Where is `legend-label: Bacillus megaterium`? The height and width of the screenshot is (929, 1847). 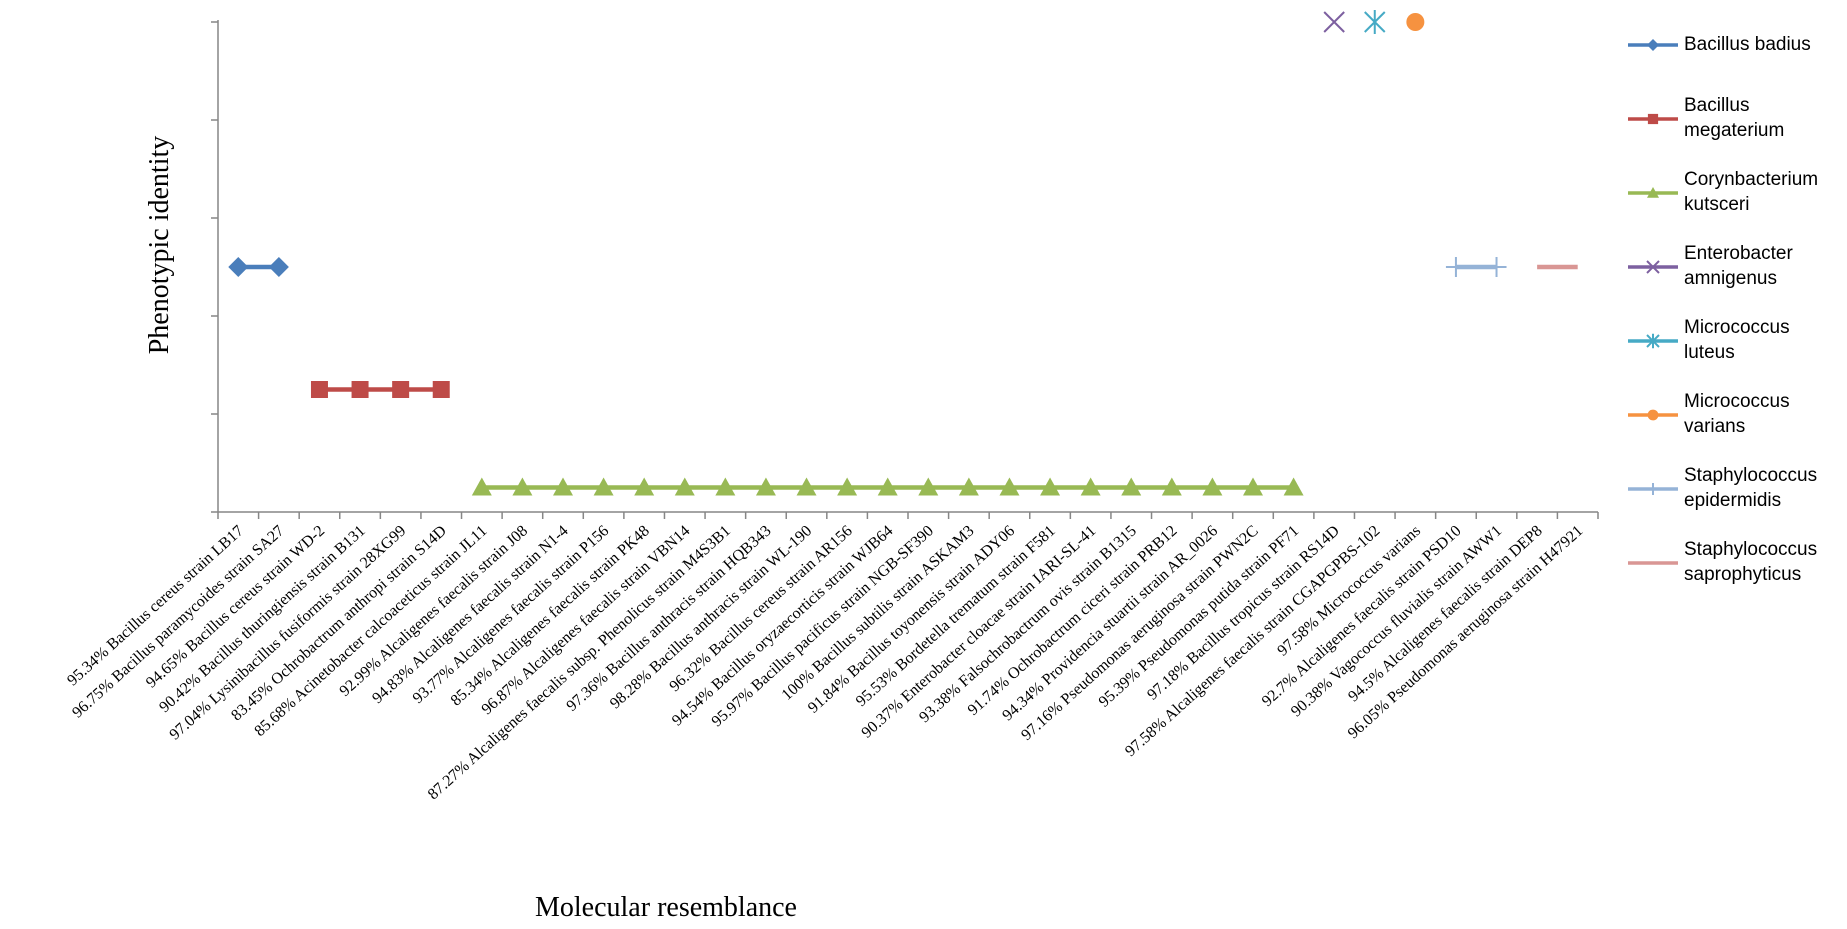
legend-label: Bacillus megaterium is located at coordinates (1734, 118).